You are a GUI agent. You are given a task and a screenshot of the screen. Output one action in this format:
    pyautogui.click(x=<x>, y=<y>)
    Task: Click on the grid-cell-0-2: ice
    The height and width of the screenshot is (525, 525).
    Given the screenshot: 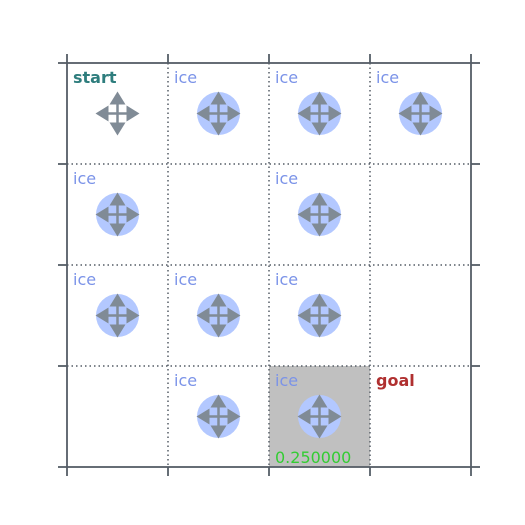 What is the action you would take?
    pyautogui.click(x=308, y=102)
    